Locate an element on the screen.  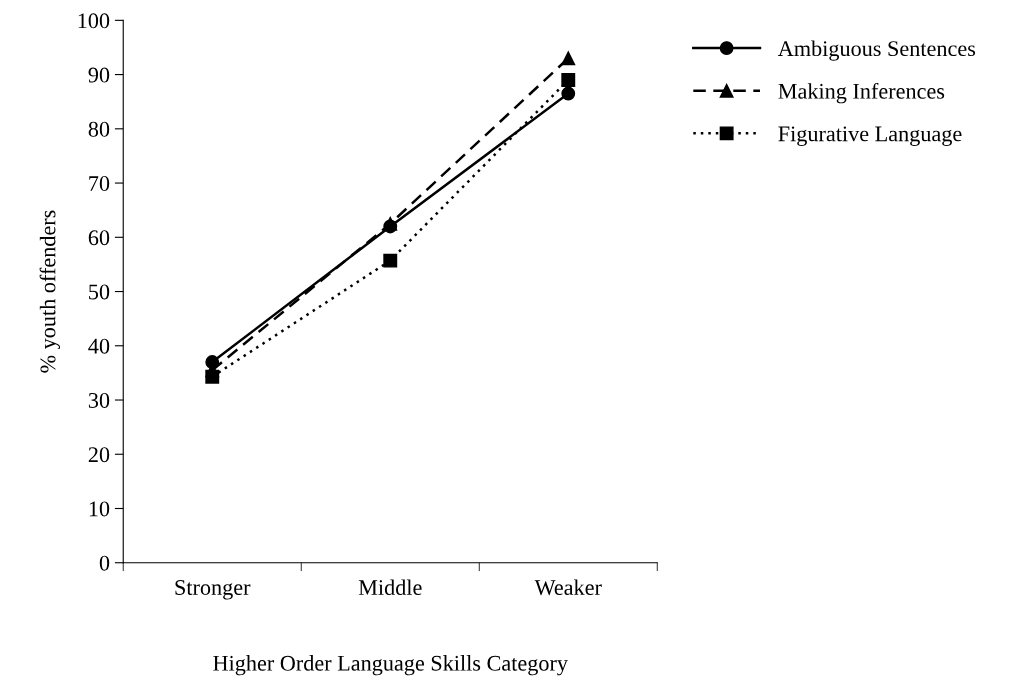
y-tick-label: 50 is located at coordinates (99, 292).